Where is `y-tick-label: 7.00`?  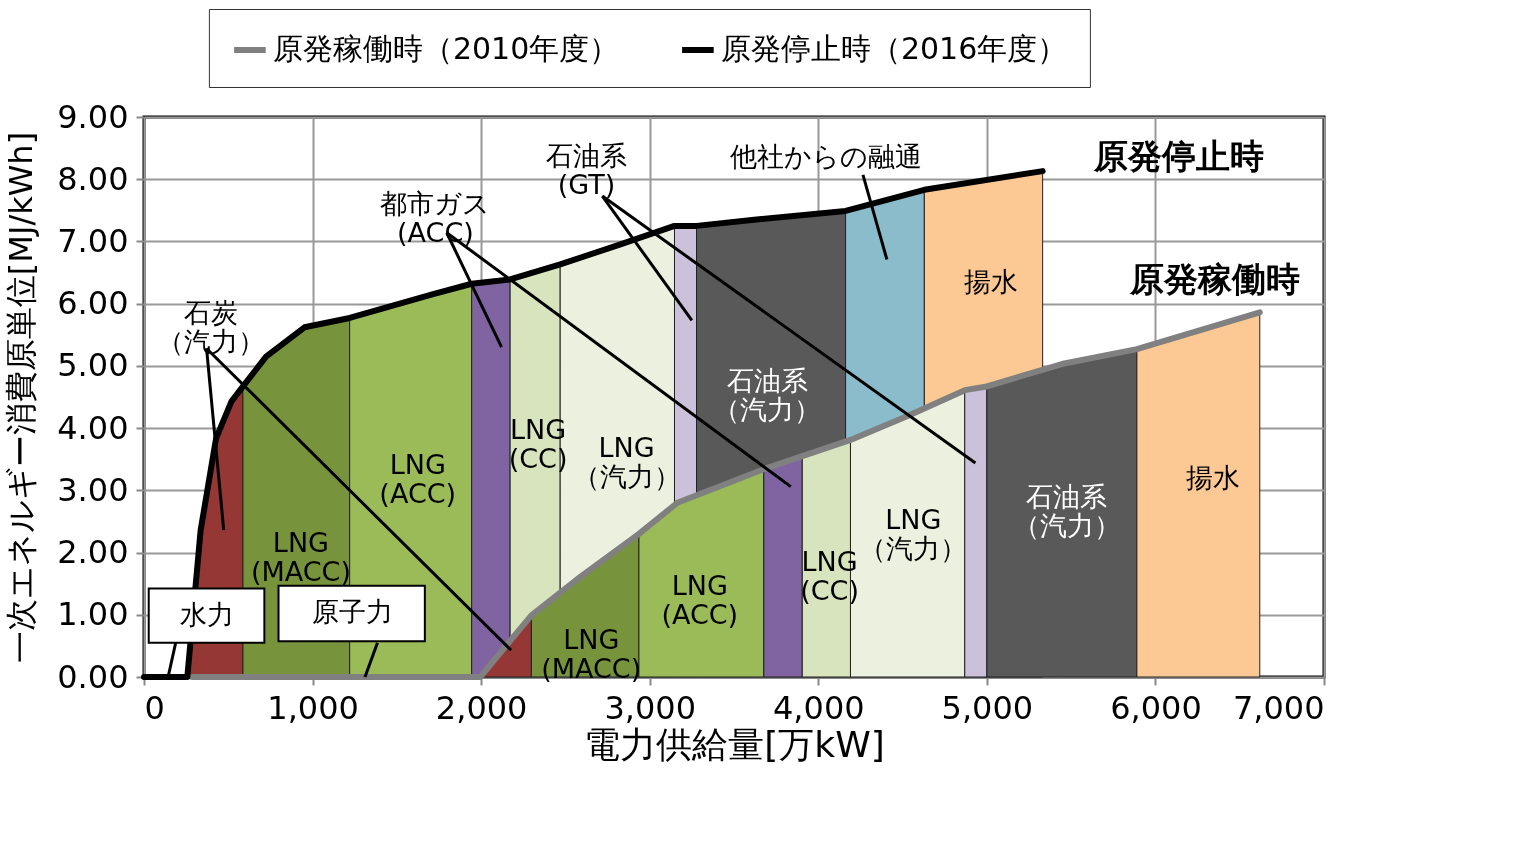 y-tick-label: 7.00 is located at coordinates (93, 240).